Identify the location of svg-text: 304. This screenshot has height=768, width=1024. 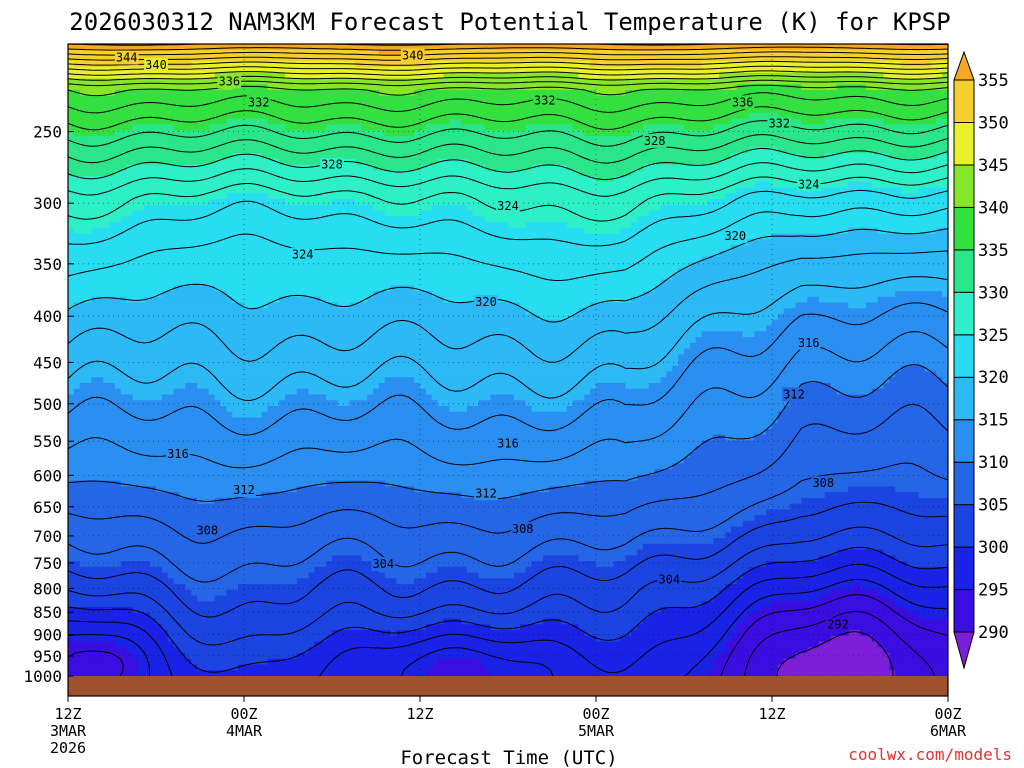
(383, 564).